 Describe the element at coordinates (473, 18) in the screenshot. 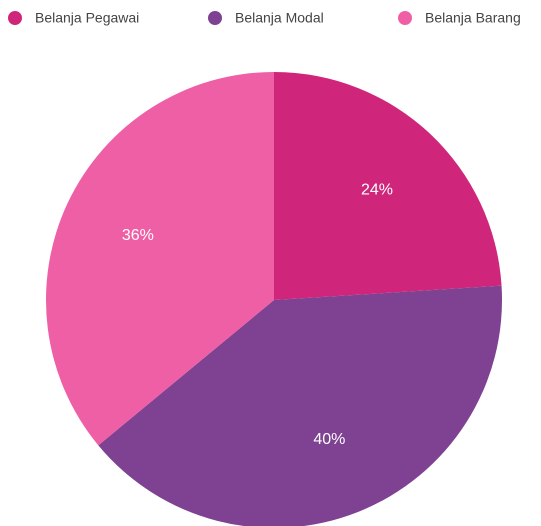

I see `legend-label: Belanja Barang` at that location.